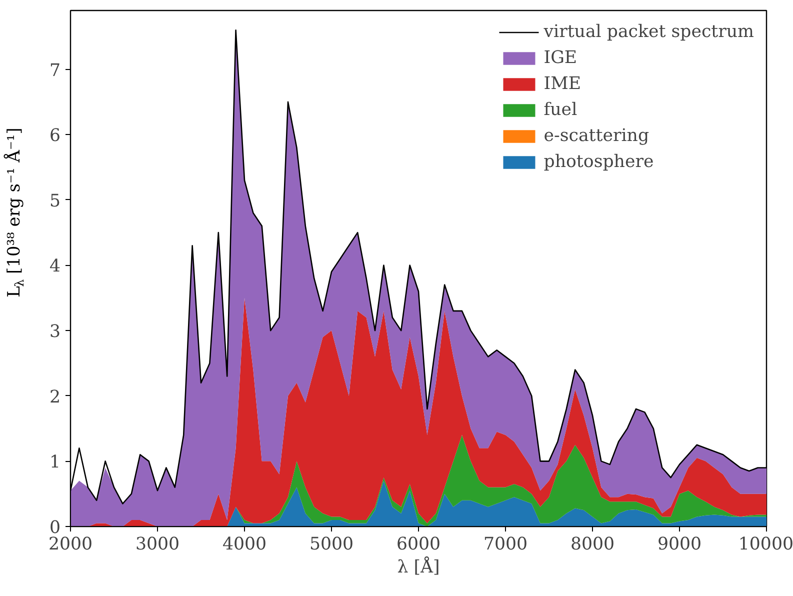 The width and height of the screenshot is (793, 596). I want to click on legend-label: virtual packet spectrum, so click(649, 32).